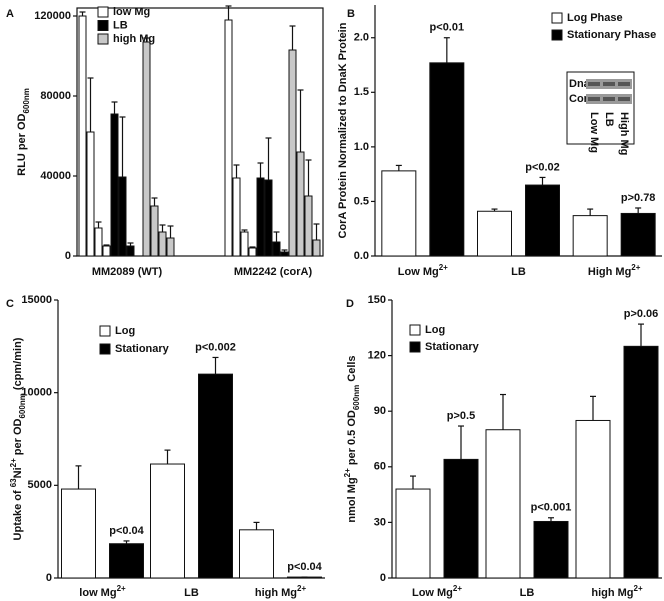 This screenshot has height=601, width=664. What do you see at coordinates (609, 272) in the screenshot?
I see `x-tick-label-part: High Mg` at bounding box center [609, 272].